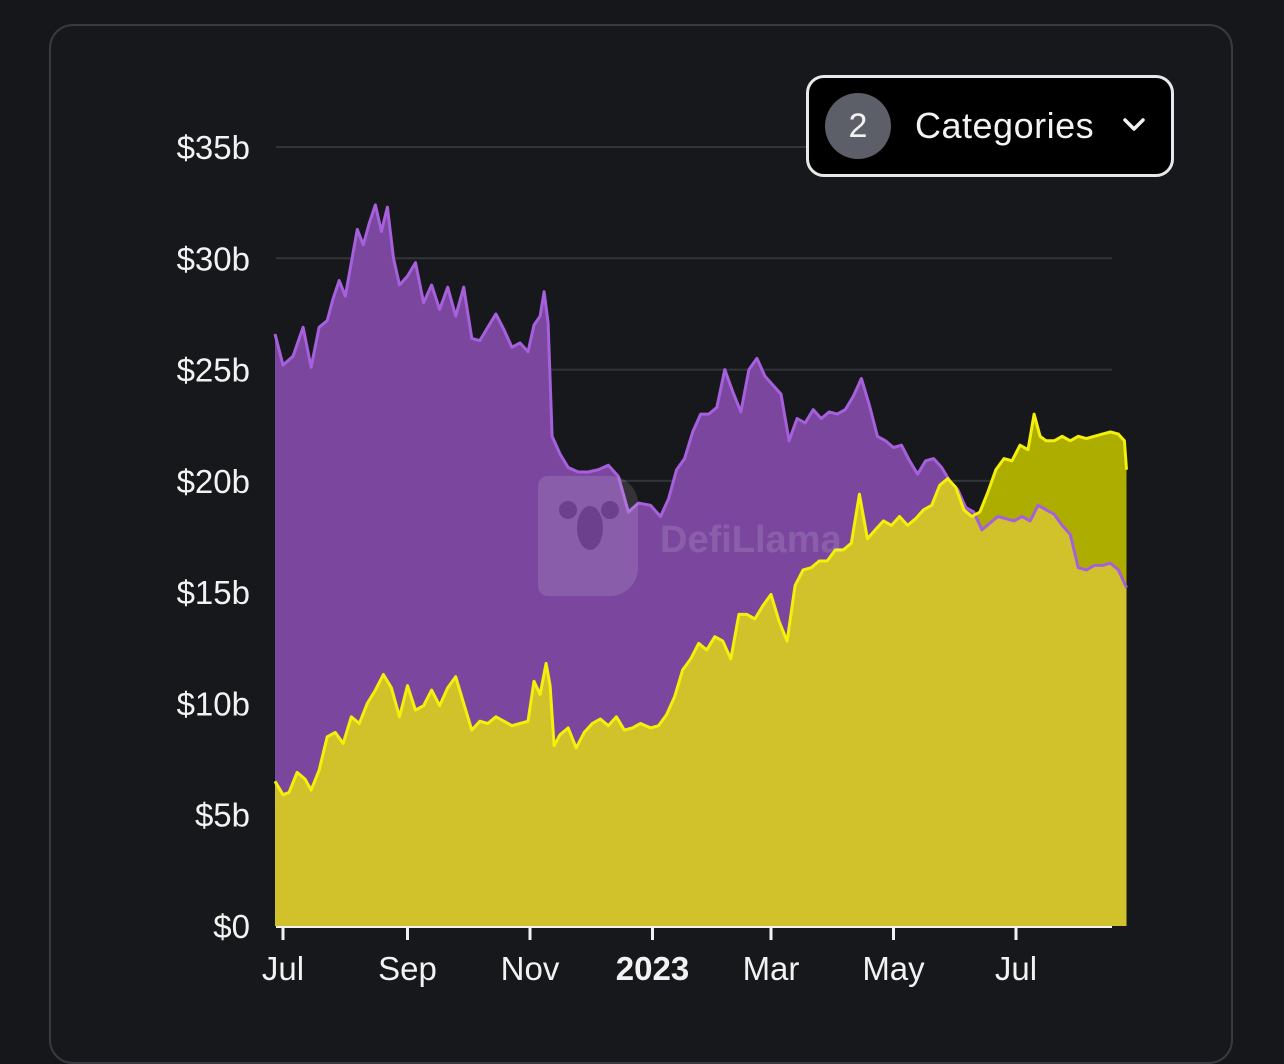 The width and height of the screenshot is (1284, 1064). What do you see at coordinates (213, 592) in the screenshot?
I see `y-tick-label: $15b` at bounding box center [213, 592].